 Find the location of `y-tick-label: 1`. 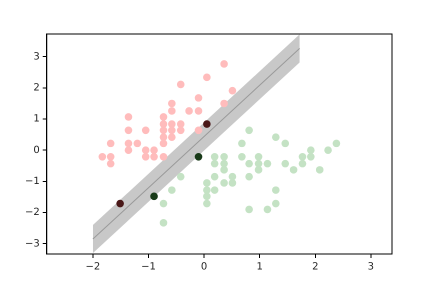

y-tick-label: 1 is located at coordinates (36, 119).